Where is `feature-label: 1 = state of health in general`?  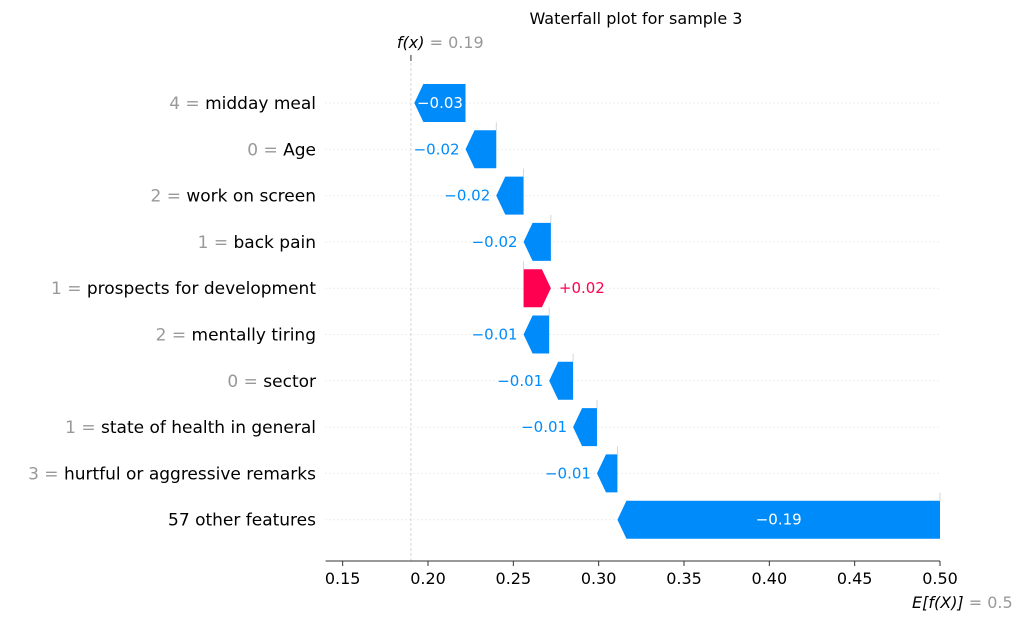 feature-label: 1 = state of health in general is located at coordinates (190, 428).